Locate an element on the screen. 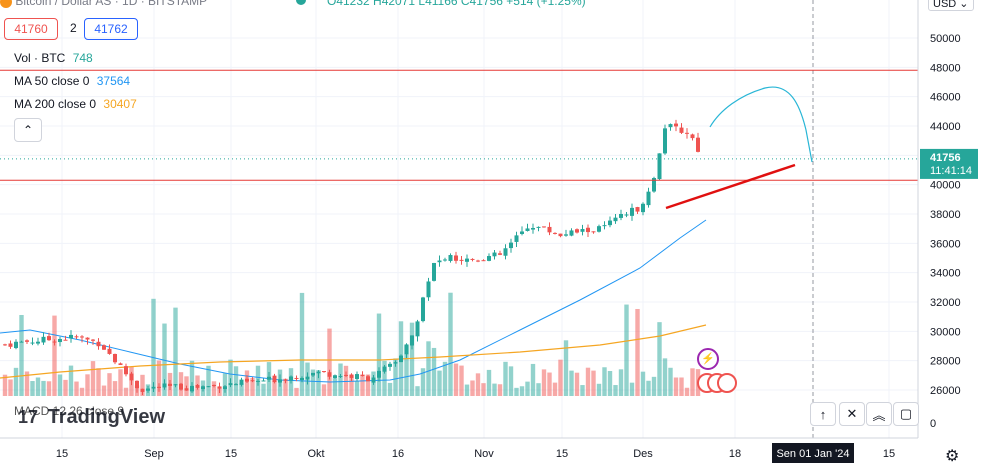  projection-curve is located at coordinates (761, 124).